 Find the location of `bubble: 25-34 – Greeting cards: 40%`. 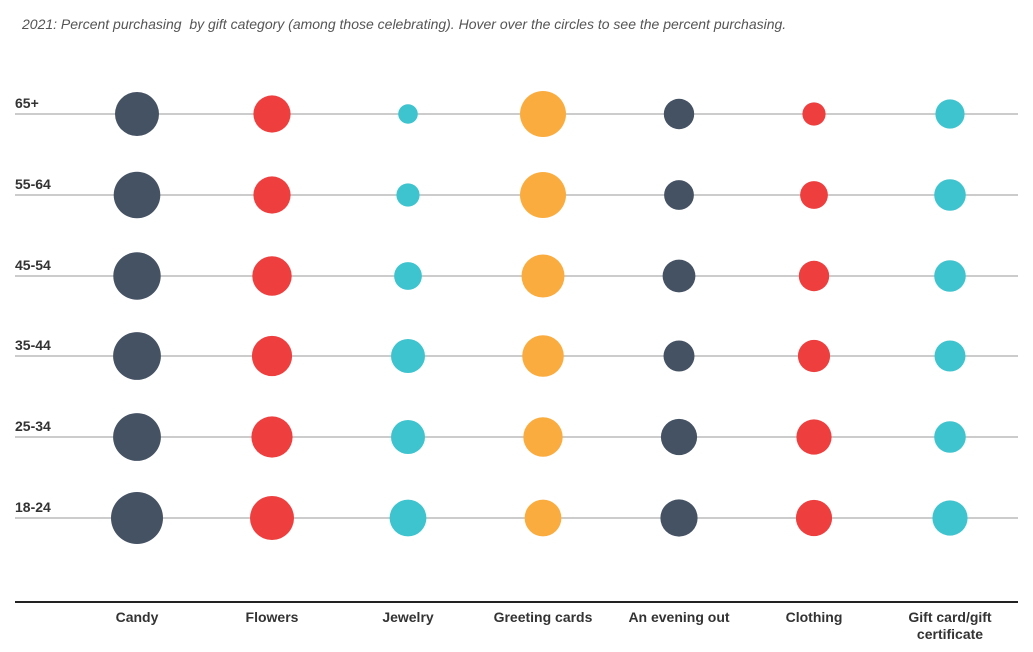

bubble: 25-34 – Greeting cards: 40% is located at coordinates (543, 437).